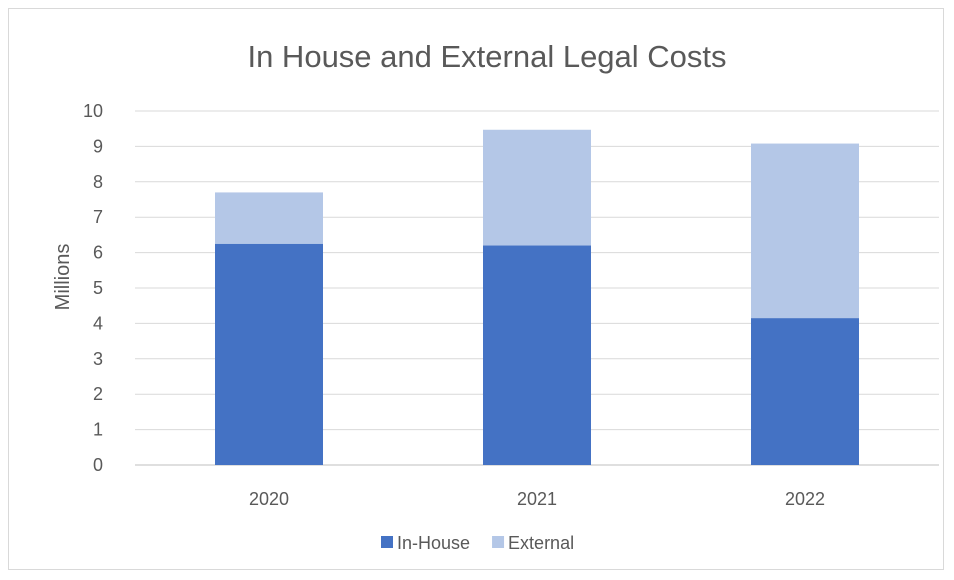 This screenshot has height=580, width=954. What do you see at coordinates (63, 277) in the screenshot?
I see `y-axis-title: Millions` at bounding box center [63, 277].